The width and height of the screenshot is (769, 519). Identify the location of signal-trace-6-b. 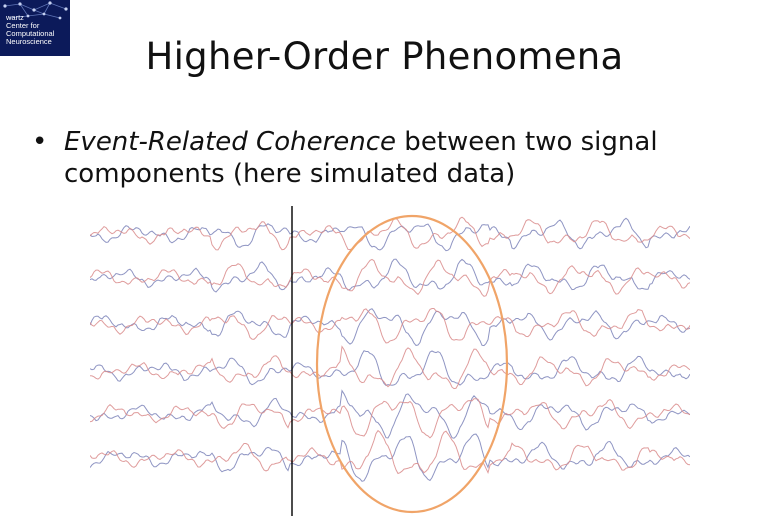
(390, 452).